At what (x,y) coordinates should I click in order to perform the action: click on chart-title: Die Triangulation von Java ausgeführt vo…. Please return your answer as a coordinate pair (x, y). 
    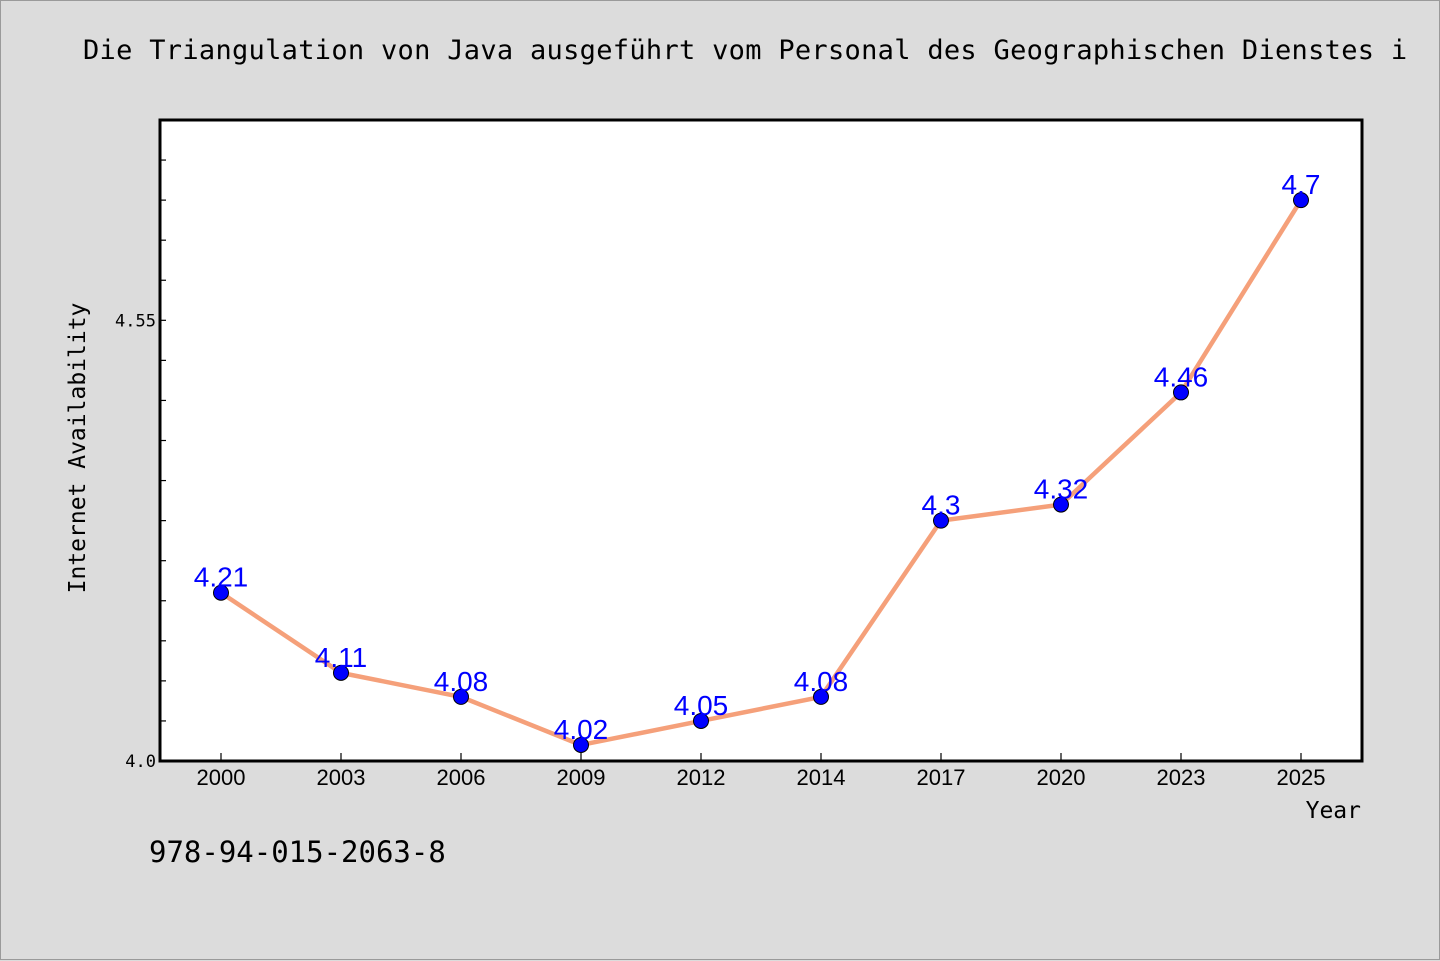
    Looking at the image, I should click on (745, 50).